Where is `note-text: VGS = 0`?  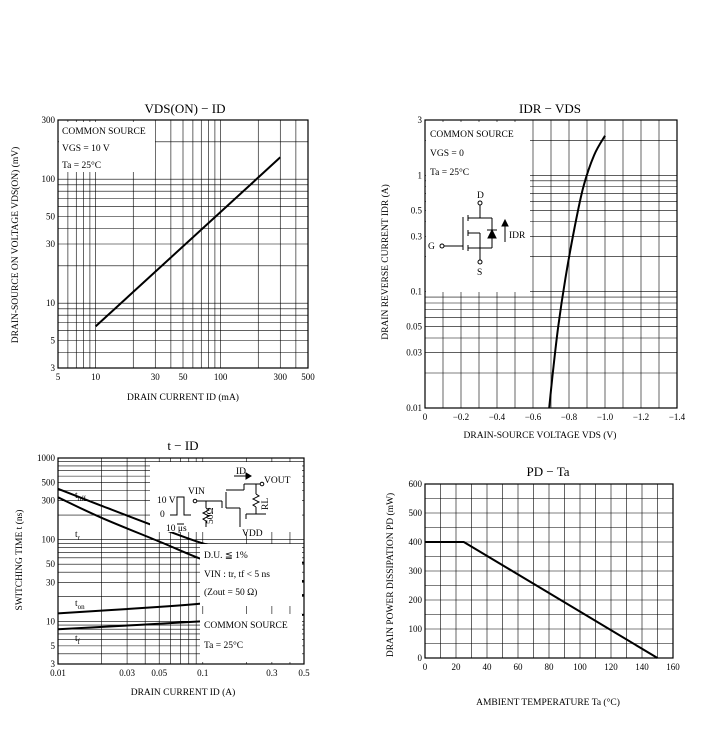
note-text: VGS = 0 is located at coordinates (447, 154).